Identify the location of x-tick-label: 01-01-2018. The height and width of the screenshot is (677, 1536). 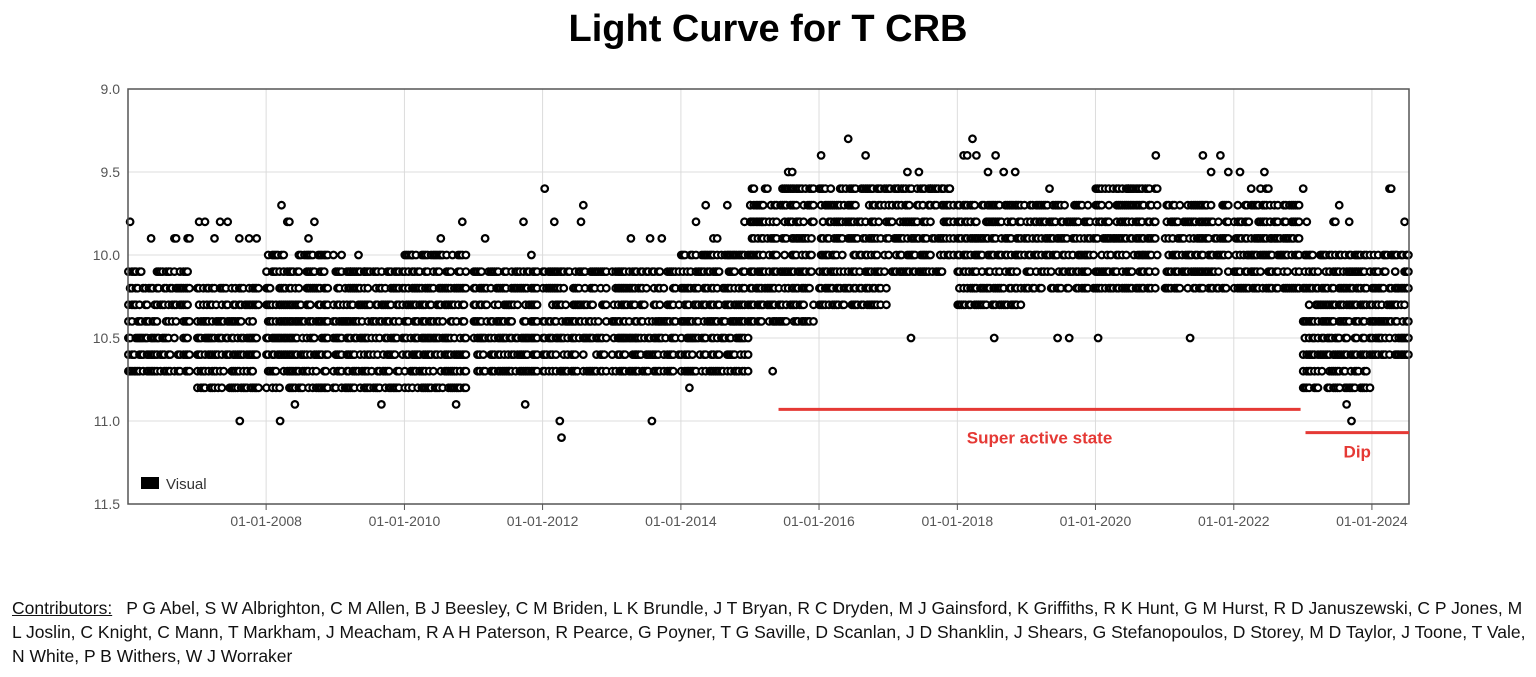
(958, 521).